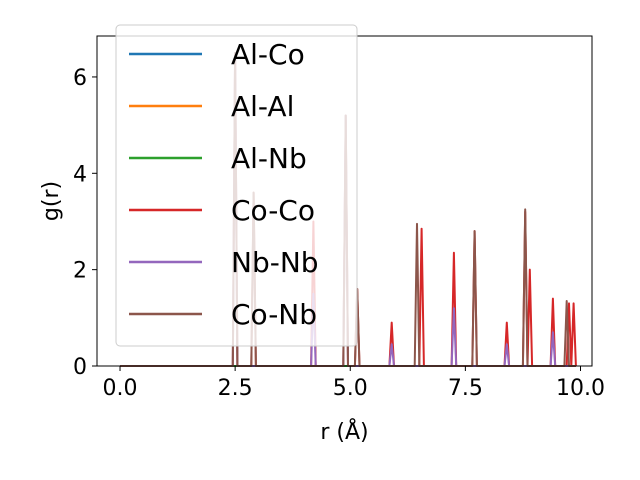 The height and width of the screenshot is (480, 640). What do you see at coordinates (262, 106) in the screenshot?
I see `legend-label: Al-Al` at bounding box center [262, 106].